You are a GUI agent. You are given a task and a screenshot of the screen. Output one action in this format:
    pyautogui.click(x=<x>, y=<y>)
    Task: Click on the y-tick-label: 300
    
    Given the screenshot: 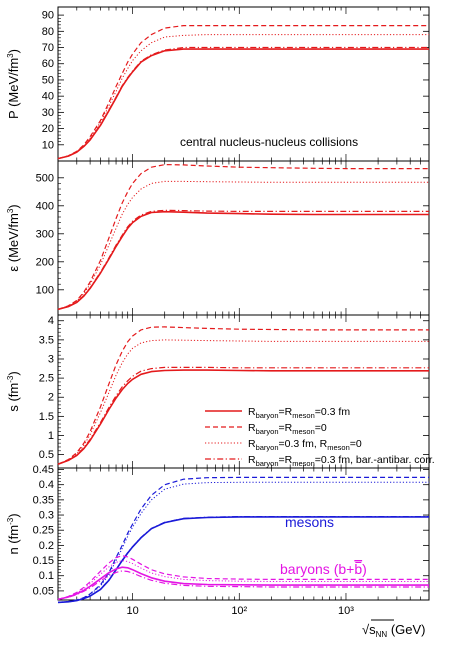 What is the action you would take?
    pyautogui.click(x=45, y=234)
    